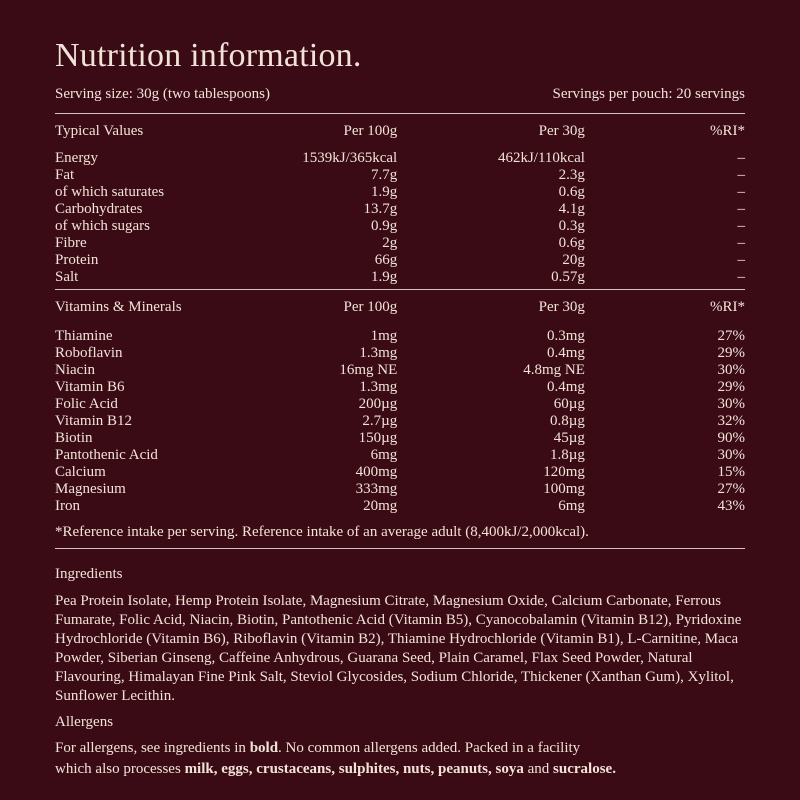 This screenshot has height=800, width=800. I want to click on nutrient-name: Calcium, so click(80, 472).